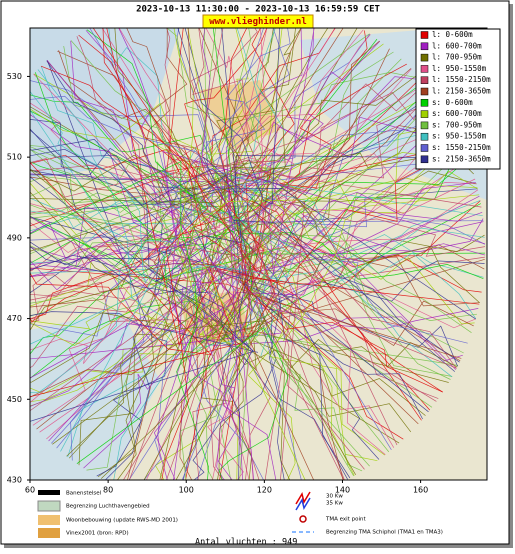 The width and height of the screenshot is (515, 554). What do you see at coordinates (108, 507) in the screenshot?
I see `map-legend-label: Begrenzing Luchthavengebied` at bounding box center [108, 507].